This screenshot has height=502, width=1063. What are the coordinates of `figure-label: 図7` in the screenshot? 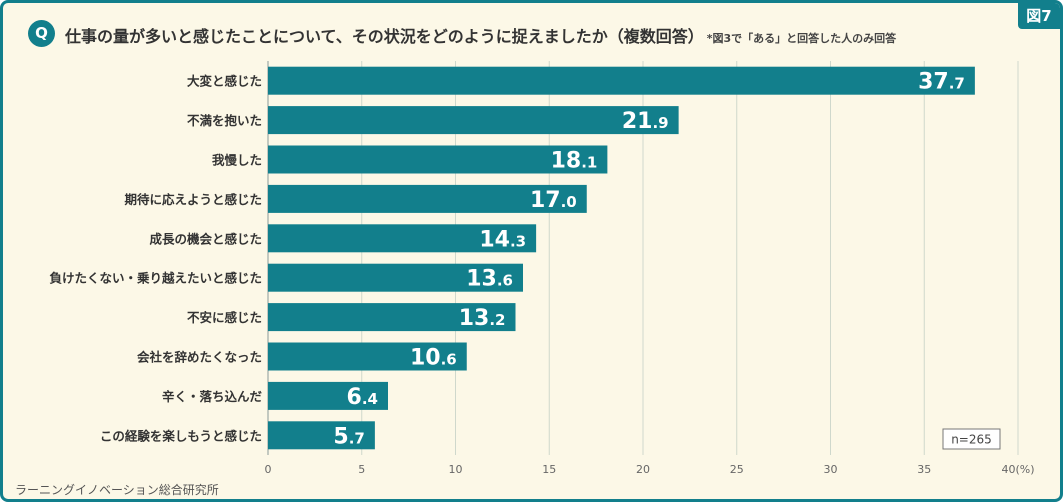 It's located at (1039, 16).